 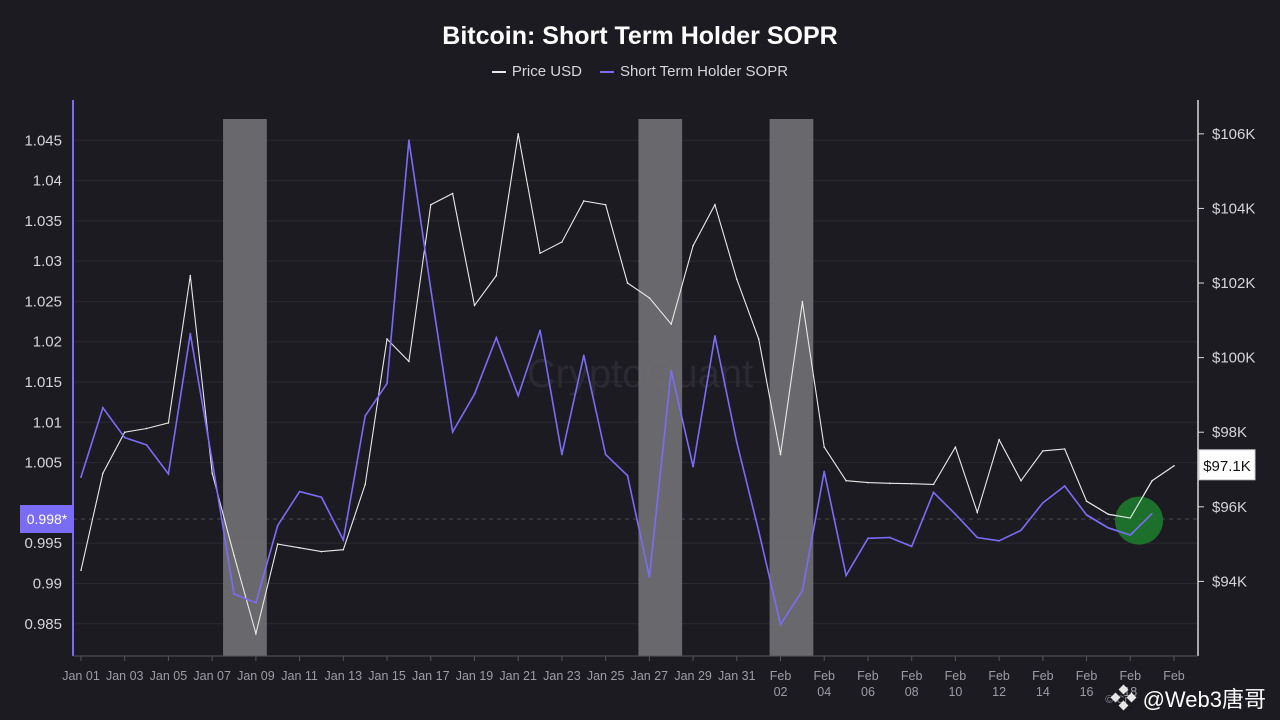 I want to click on x-tick-label: Jan 15, so click(x=387, y=676).